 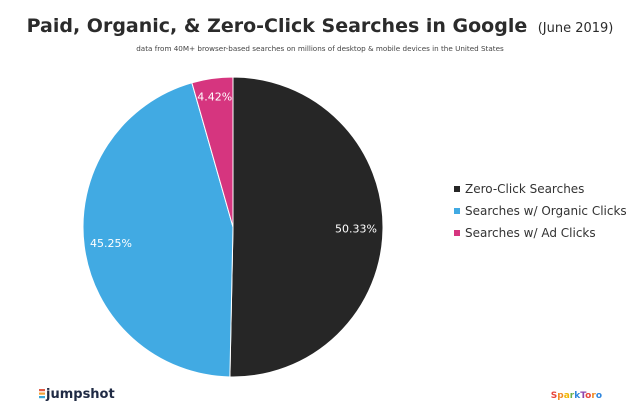 What do you see at coordinates (214, 96) in the screenshot?
I see `slice-label-2: 4.42%` at bounding box center [214, 96].